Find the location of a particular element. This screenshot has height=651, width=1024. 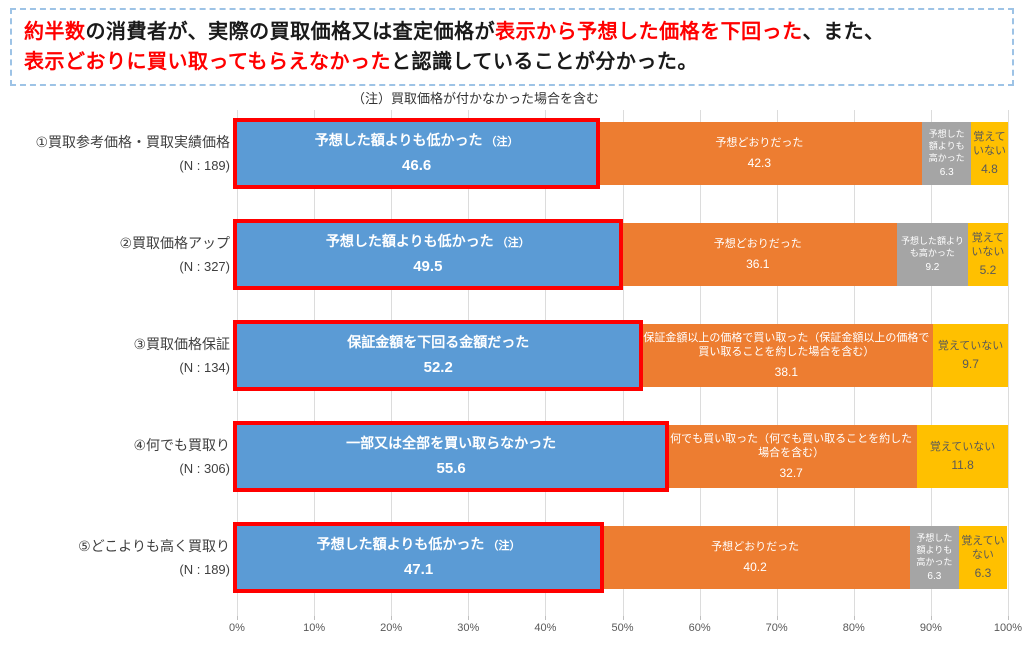

category-label: ③買取価格保証 is located at coordinates (181, 344).